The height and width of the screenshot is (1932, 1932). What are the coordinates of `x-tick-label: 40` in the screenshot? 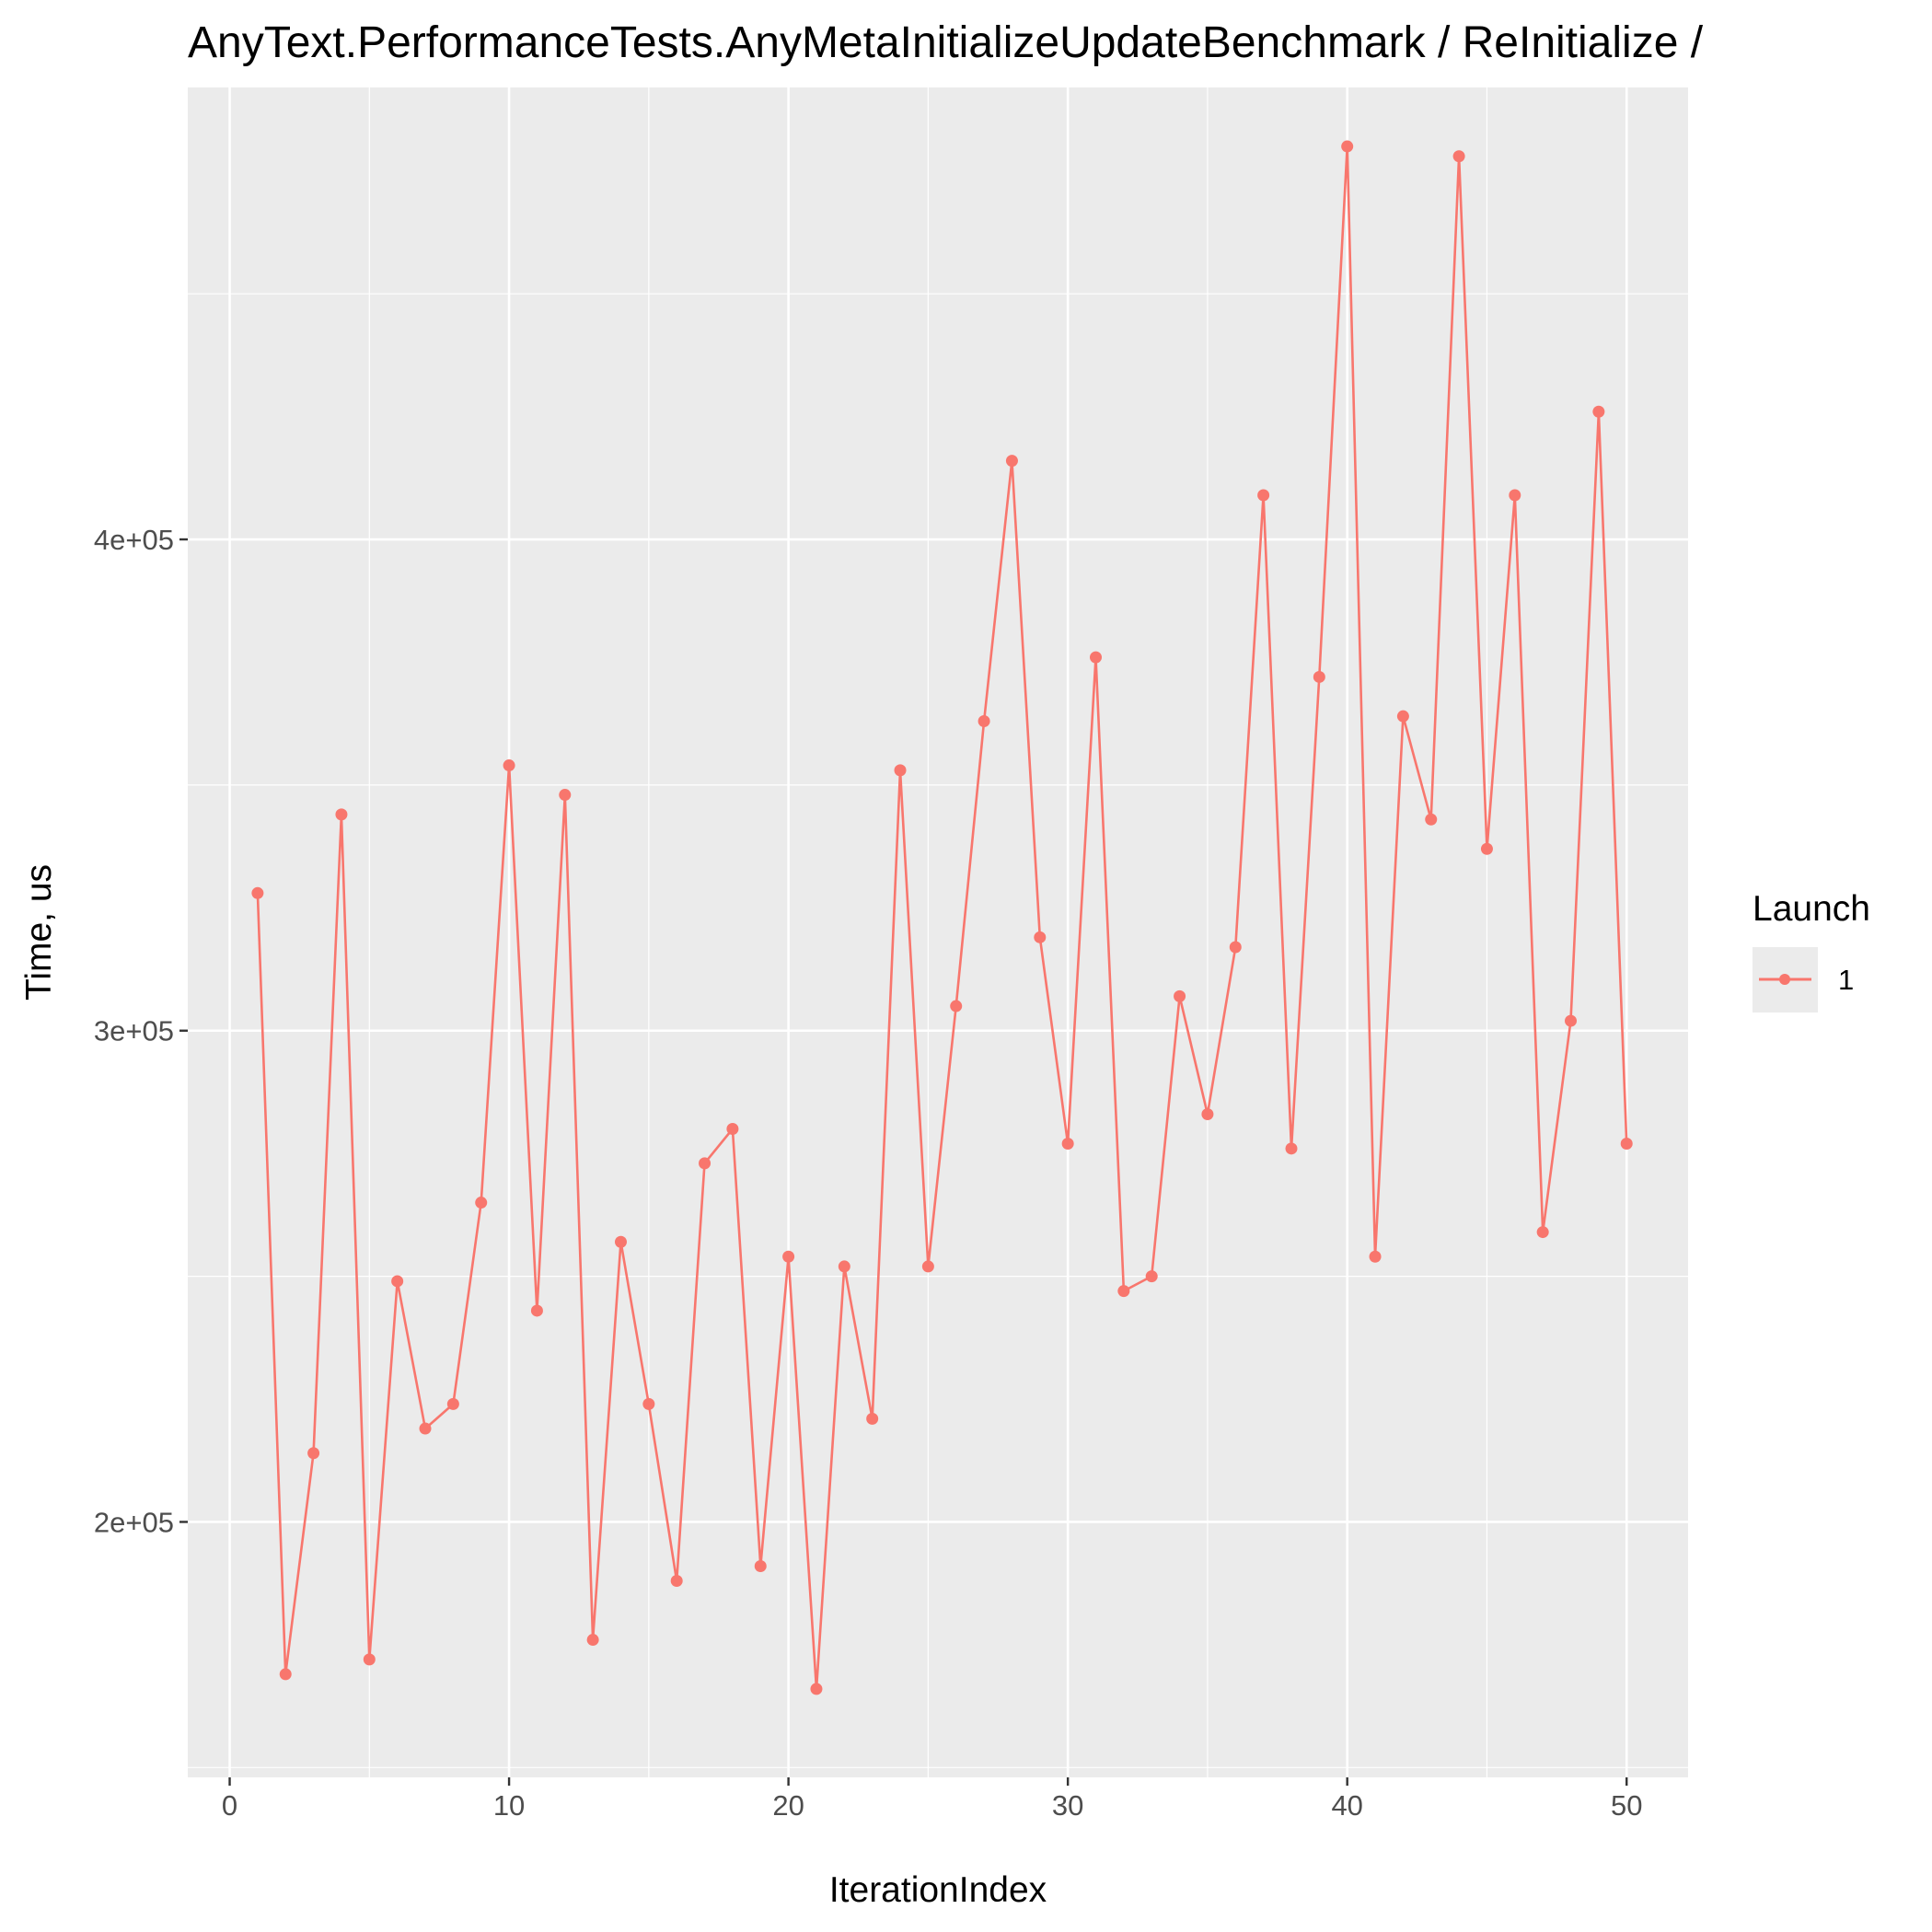 It's located at (1347, 1806).